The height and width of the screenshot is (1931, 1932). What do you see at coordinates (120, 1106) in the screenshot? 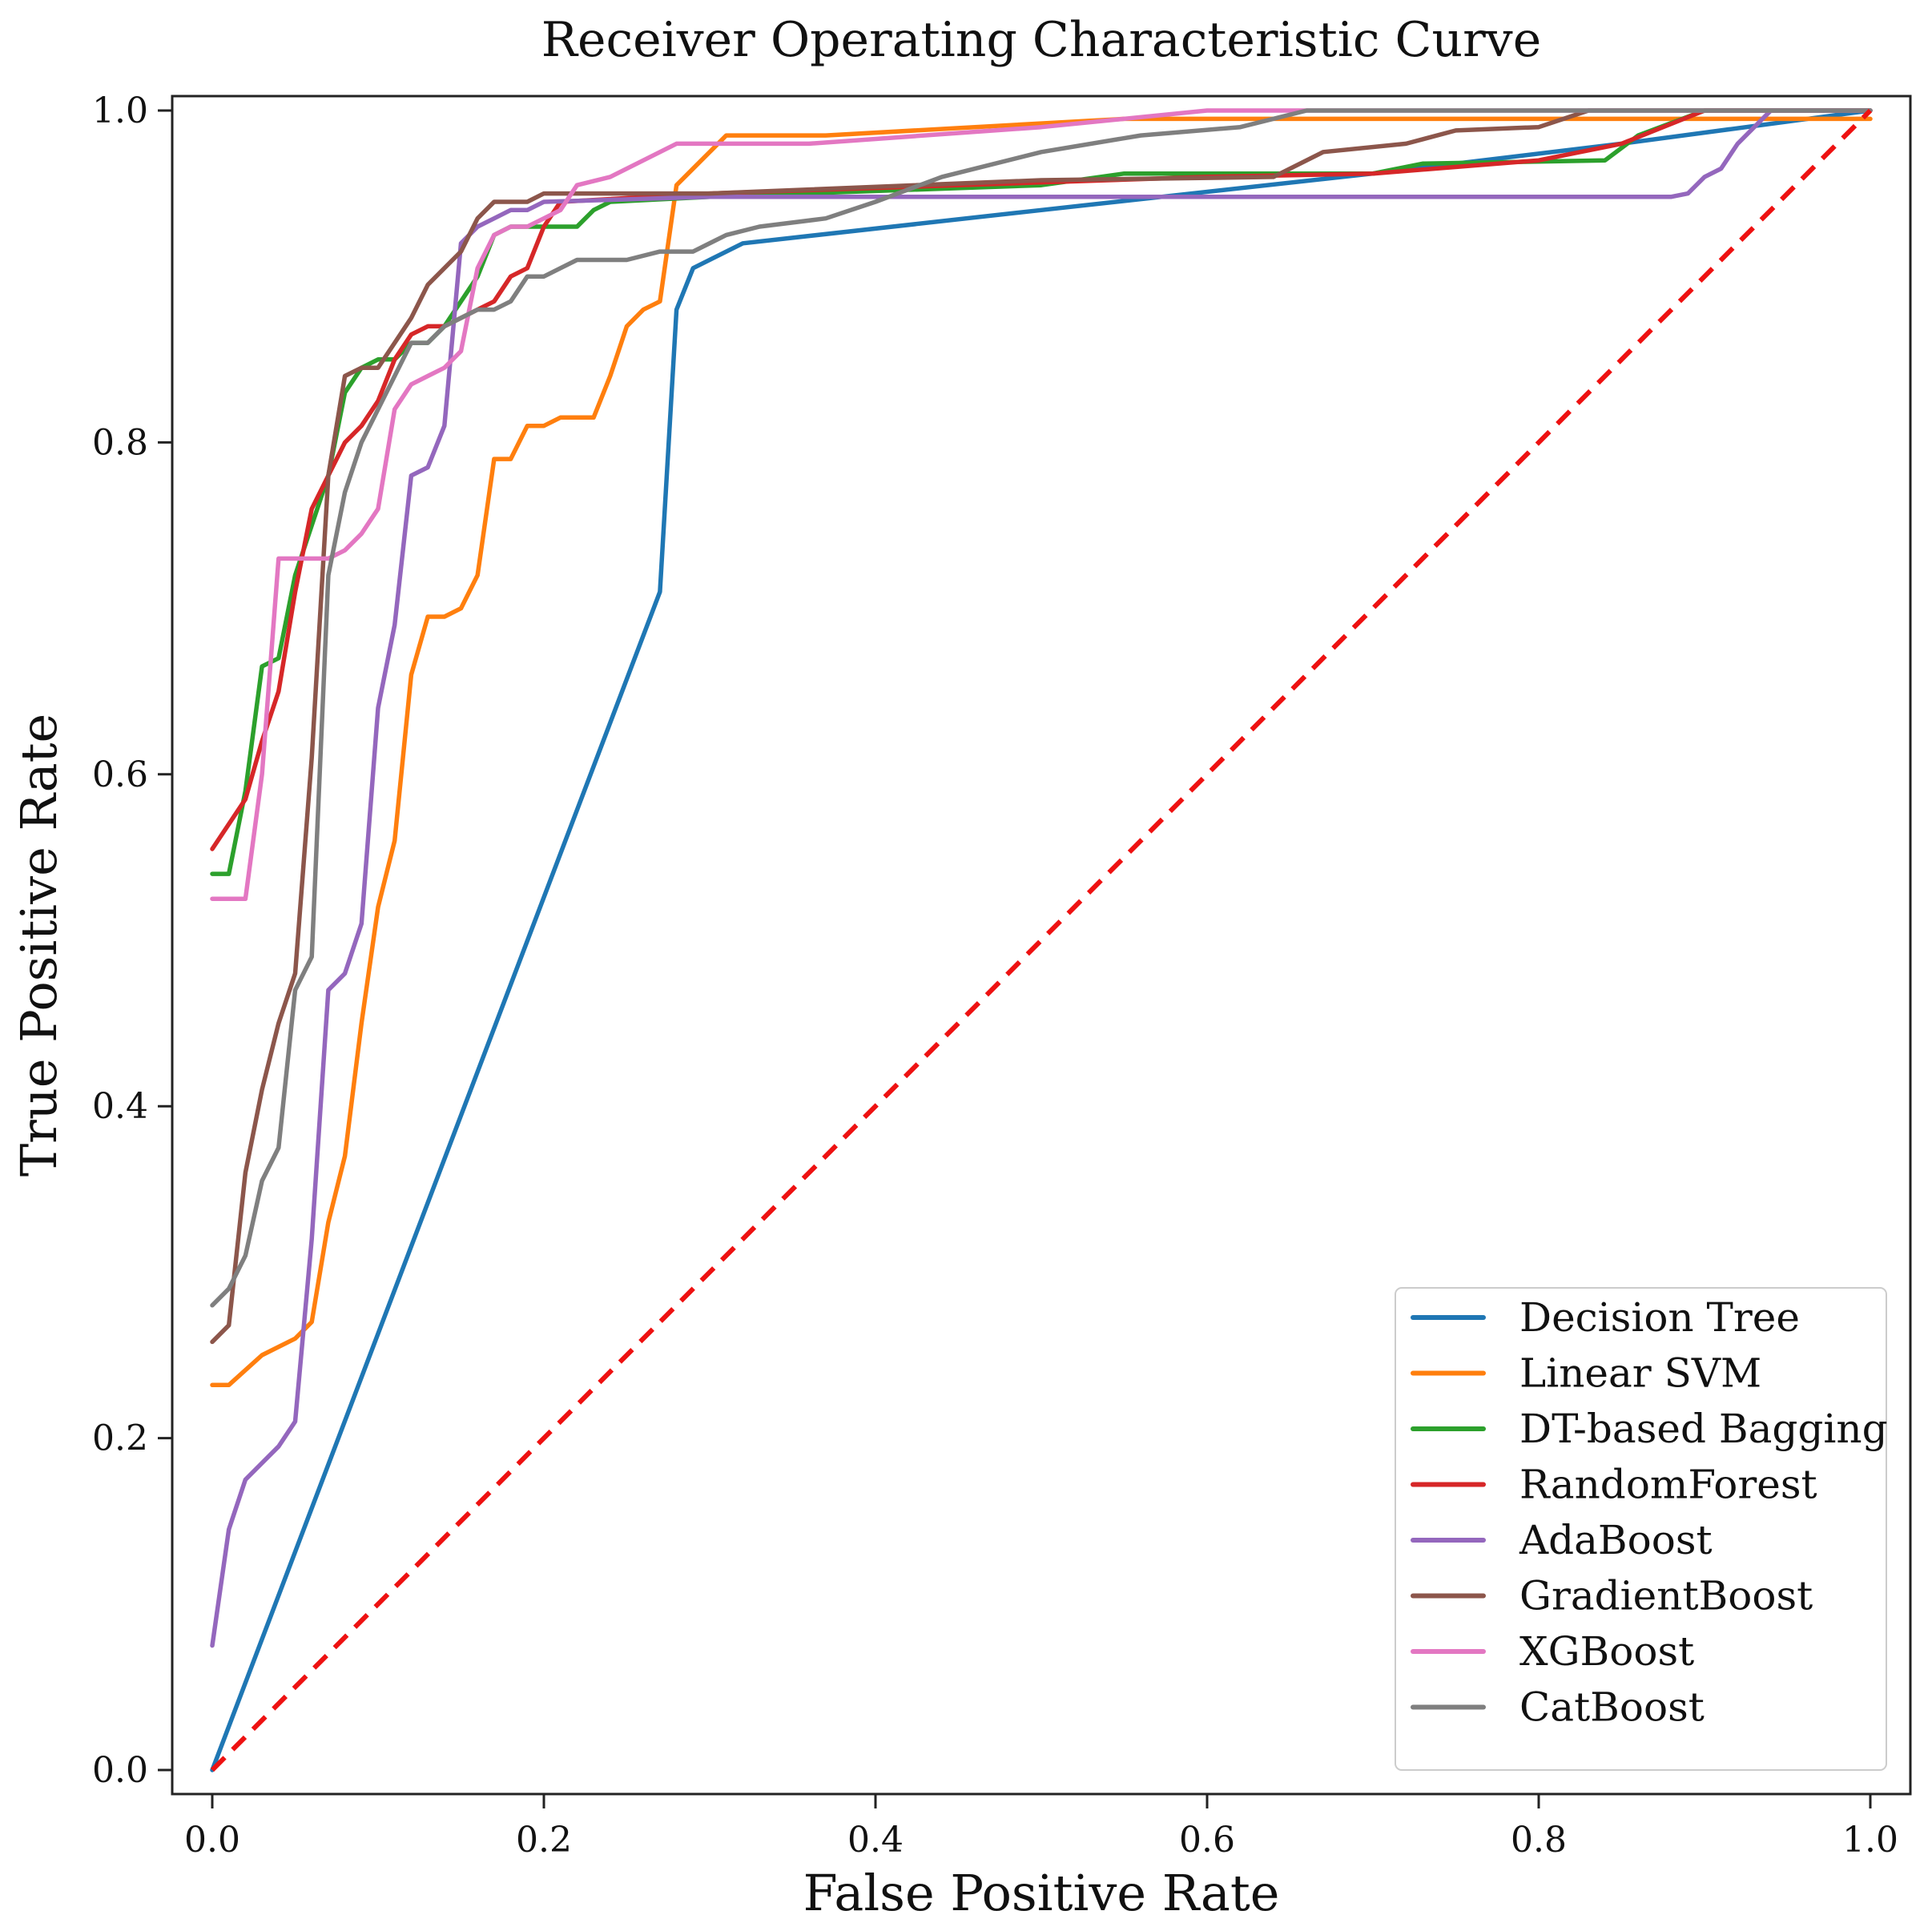
I see `y-tick-label: 0.4` at bounding box center [120, 1106].